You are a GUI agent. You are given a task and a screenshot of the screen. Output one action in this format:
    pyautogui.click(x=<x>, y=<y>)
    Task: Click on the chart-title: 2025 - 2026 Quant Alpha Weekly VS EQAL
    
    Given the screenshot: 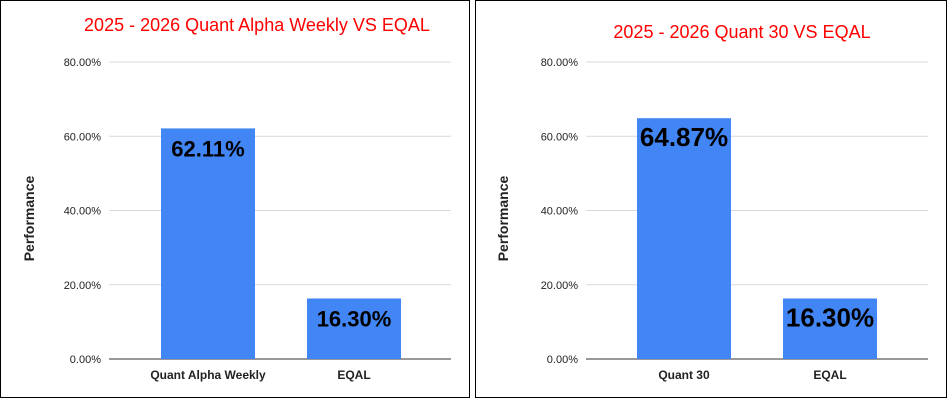 What is the action you would take?
    pyautogui.click(x=257, y=25)
    